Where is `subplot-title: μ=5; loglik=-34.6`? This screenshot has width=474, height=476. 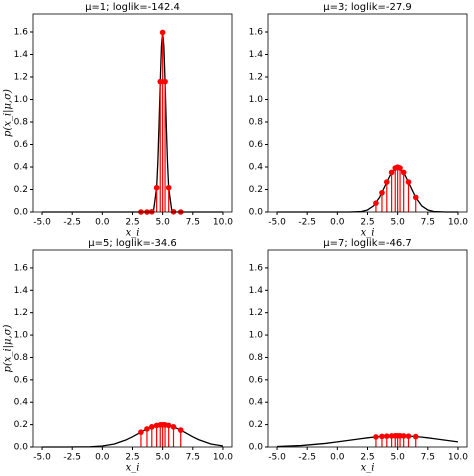 subplot-title: μ=5; loglik=-34.6 is located at coordinates (132, 243).